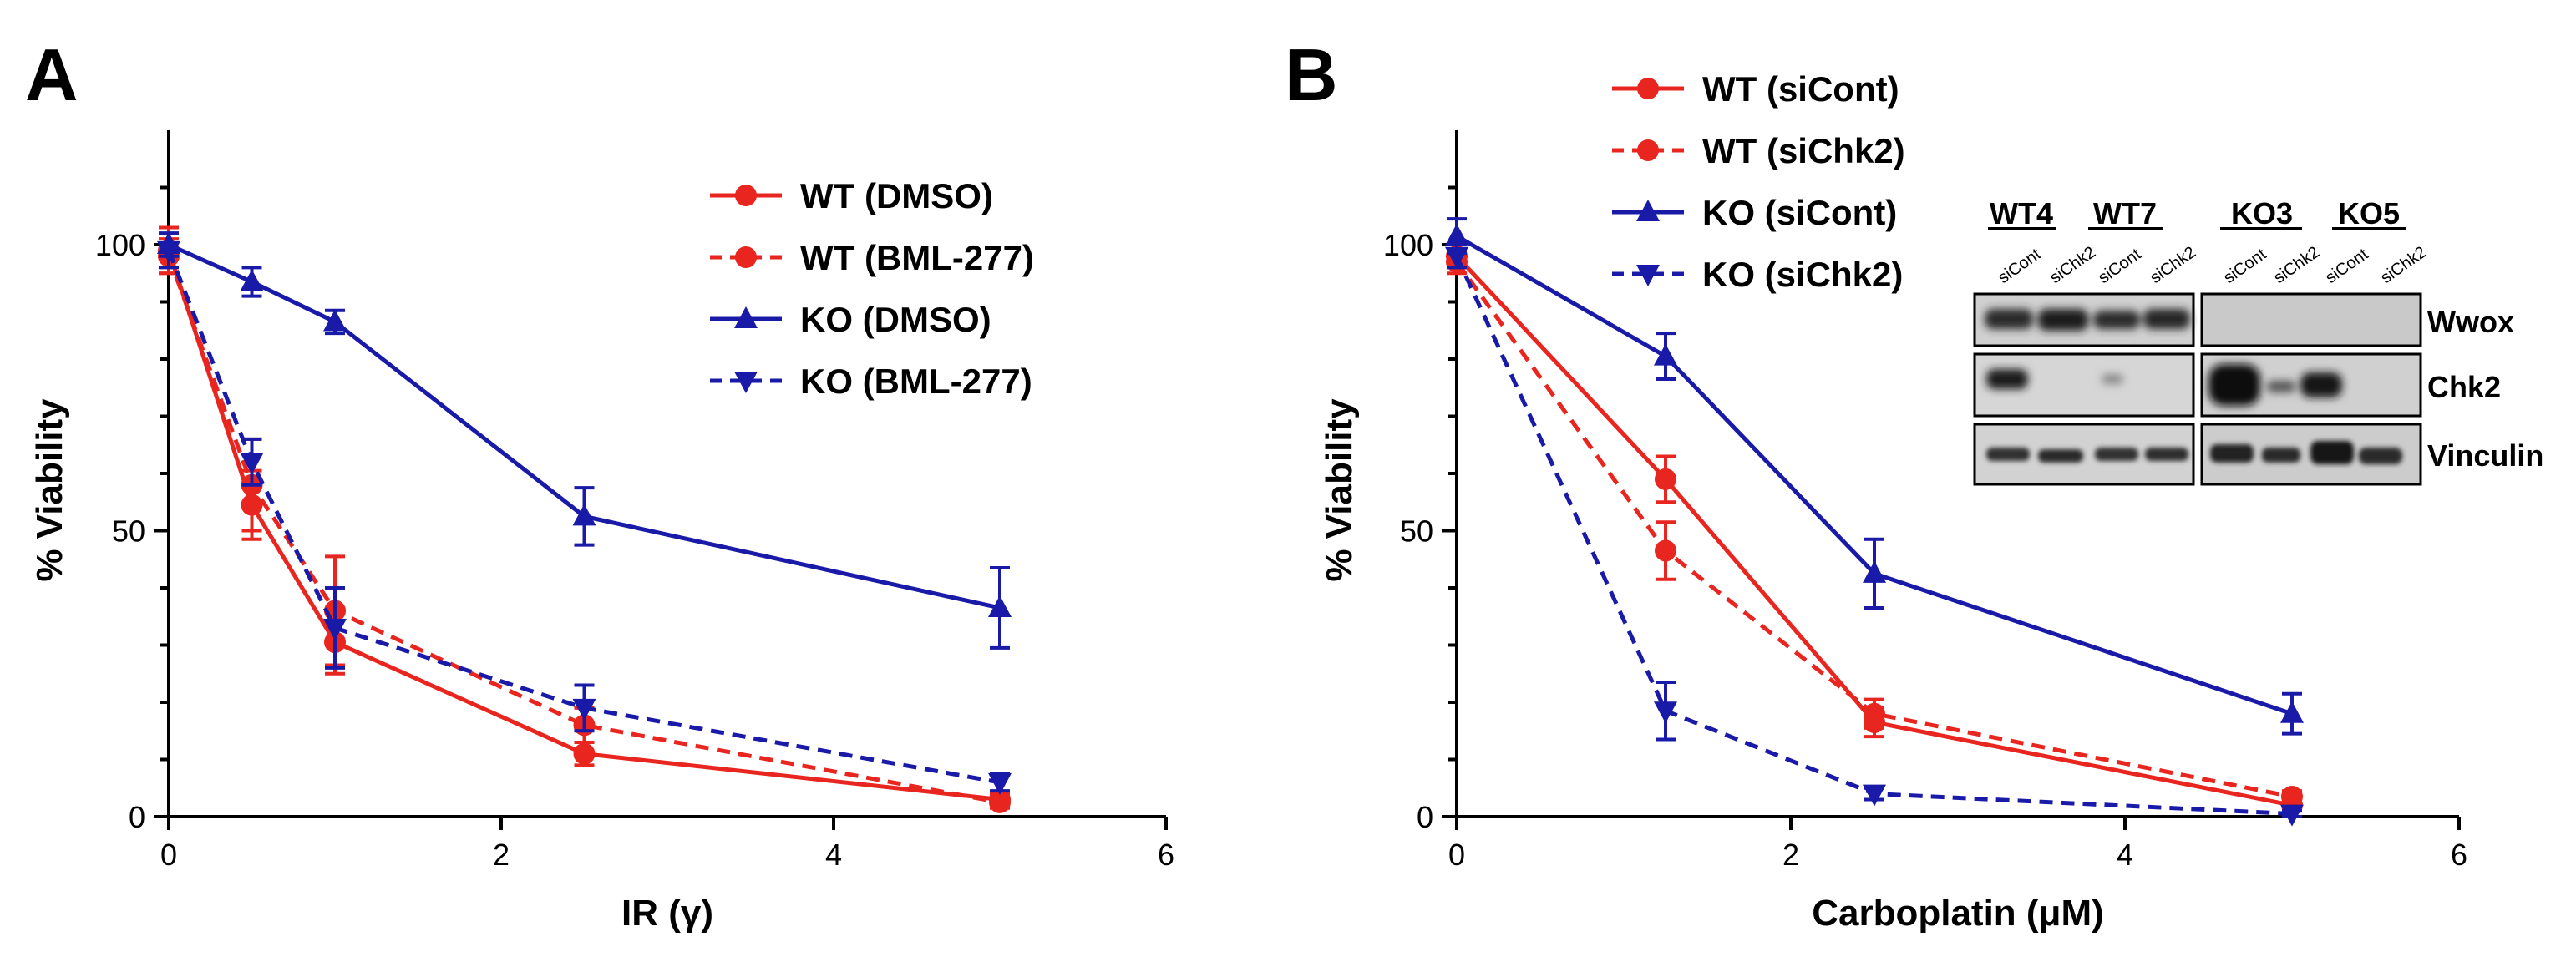 The height and width of the screenshot is (977, 2576). What do you see at coordinates (584, 441) in the screenshot?
I see `series-ko-dmso` at bounding box center [584, 441].